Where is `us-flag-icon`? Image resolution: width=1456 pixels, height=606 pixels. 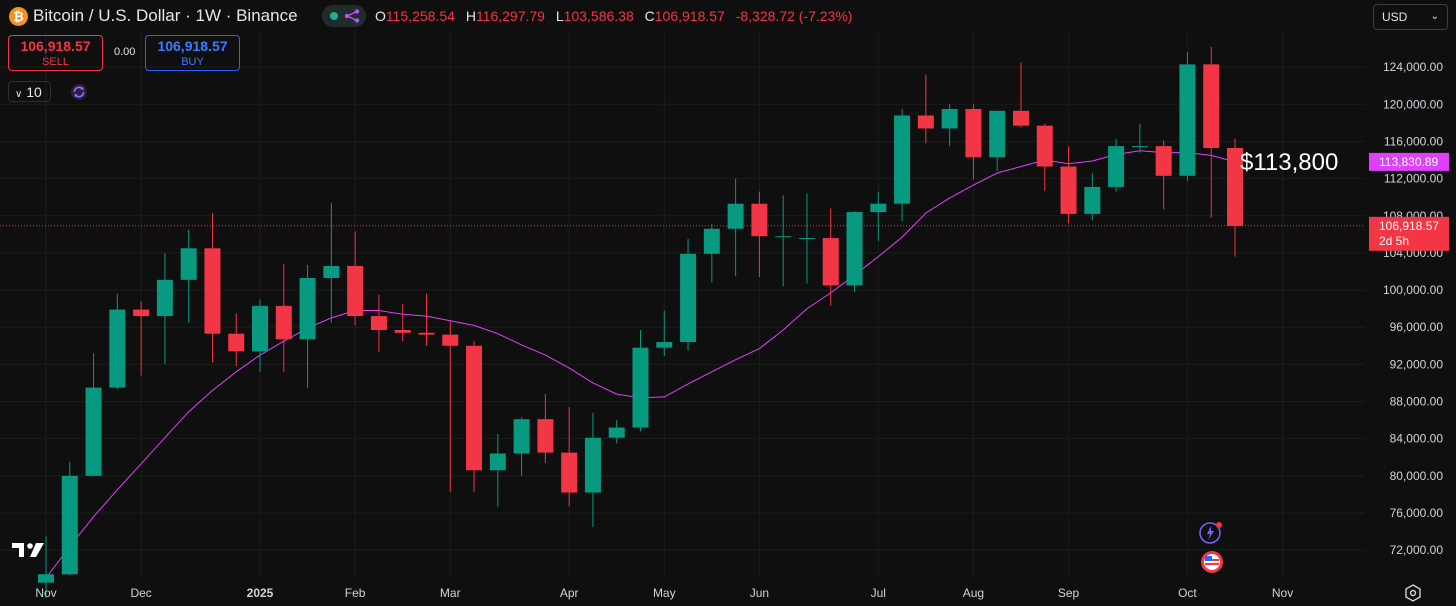
us-flag-icon is located at coordinates (1212, 562).